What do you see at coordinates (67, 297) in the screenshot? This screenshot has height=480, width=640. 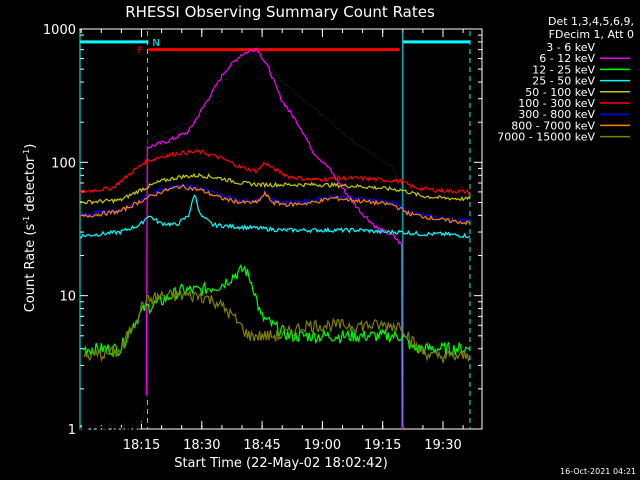 I see `y-tick-label: 10` at bounding box center [67, 297].